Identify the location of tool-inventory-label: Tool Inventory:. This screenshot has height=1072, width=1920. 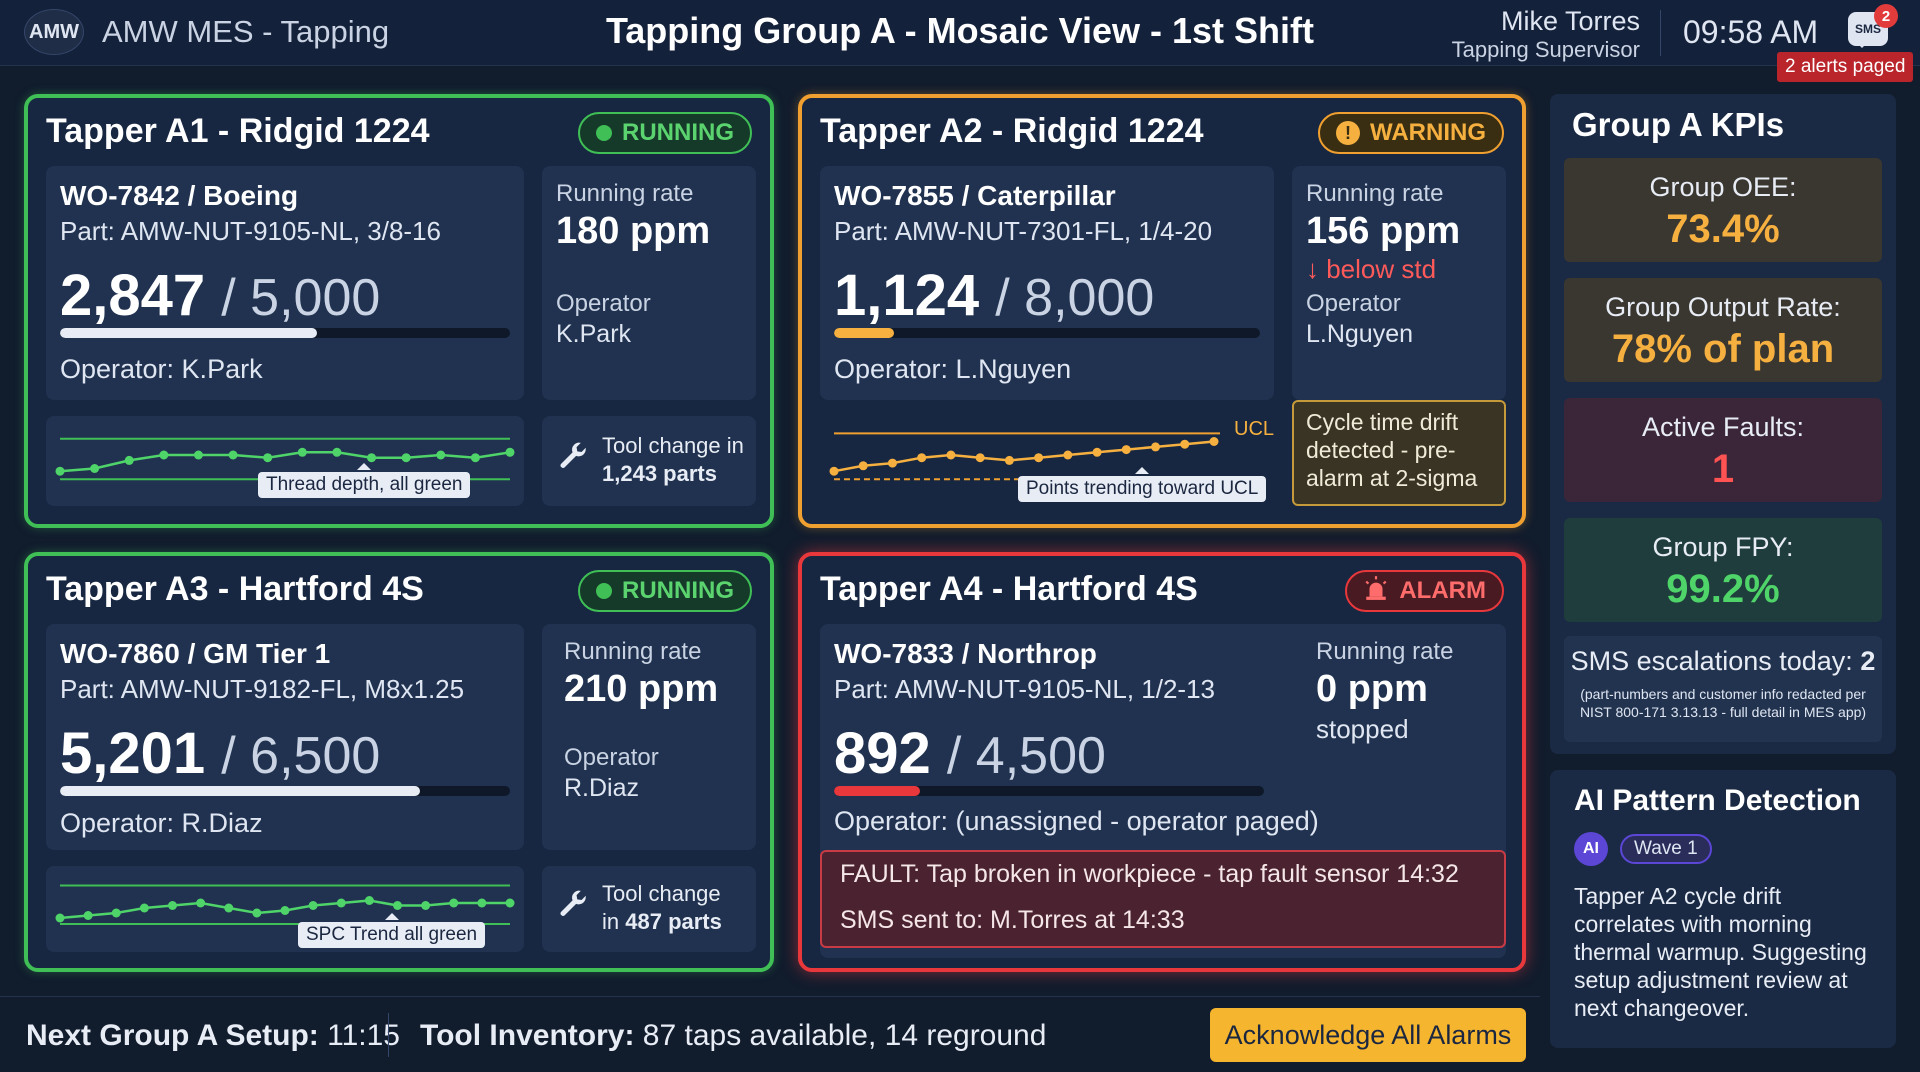
(527, 1035).